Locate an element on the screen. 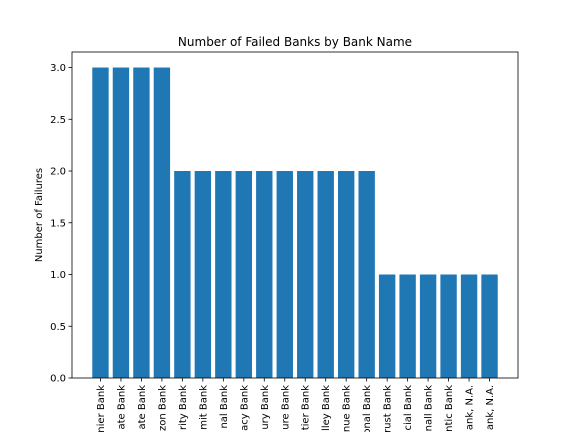  y-tick-label-6: 3.0 is located at coordinates (58, 68).